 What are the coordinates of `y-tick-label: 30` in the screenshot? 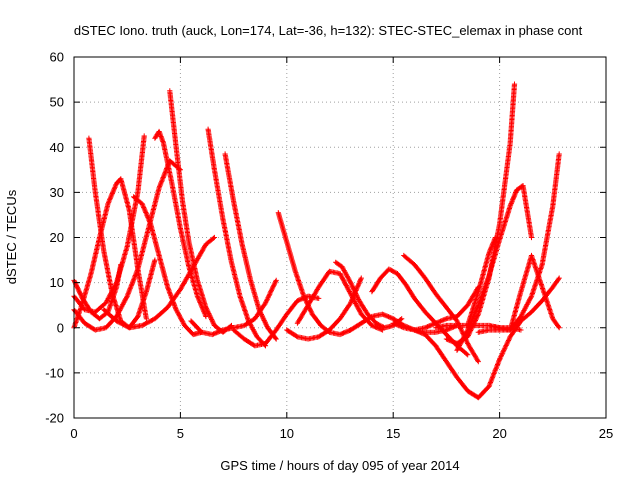 It's located at (57, 192).